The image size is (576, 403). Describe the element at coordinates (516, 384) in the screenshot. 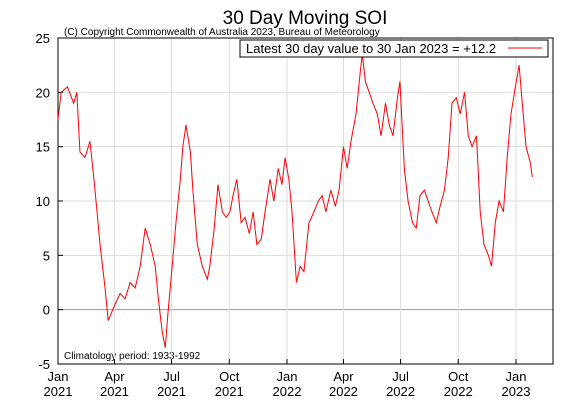

I see `x-tick-label: Jan 2023` at that location.